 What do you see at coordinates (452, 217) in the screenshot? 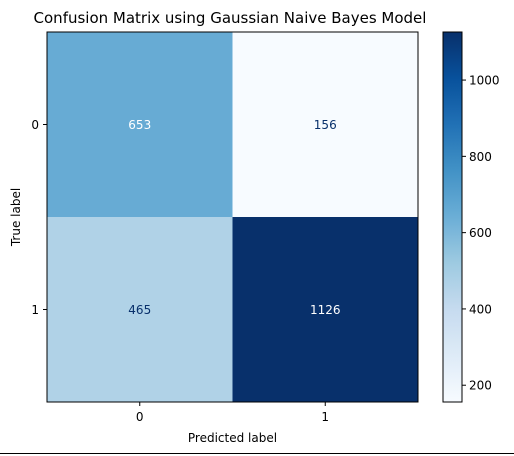
I see `colorbar-gradient` at bounding box center [452, 217].